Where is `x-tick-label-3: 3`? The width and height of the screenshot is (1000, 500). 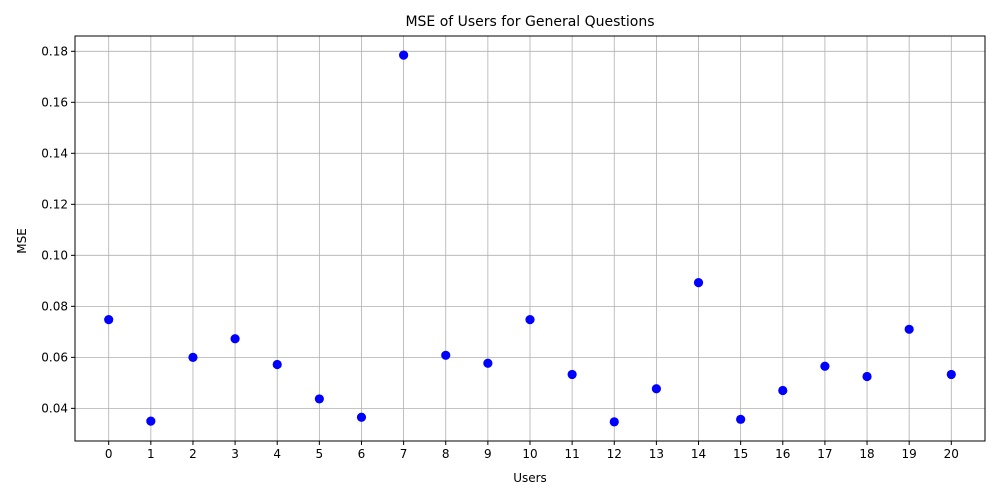 x-tick-label-3: 3 is located at coordinates (235, 454).